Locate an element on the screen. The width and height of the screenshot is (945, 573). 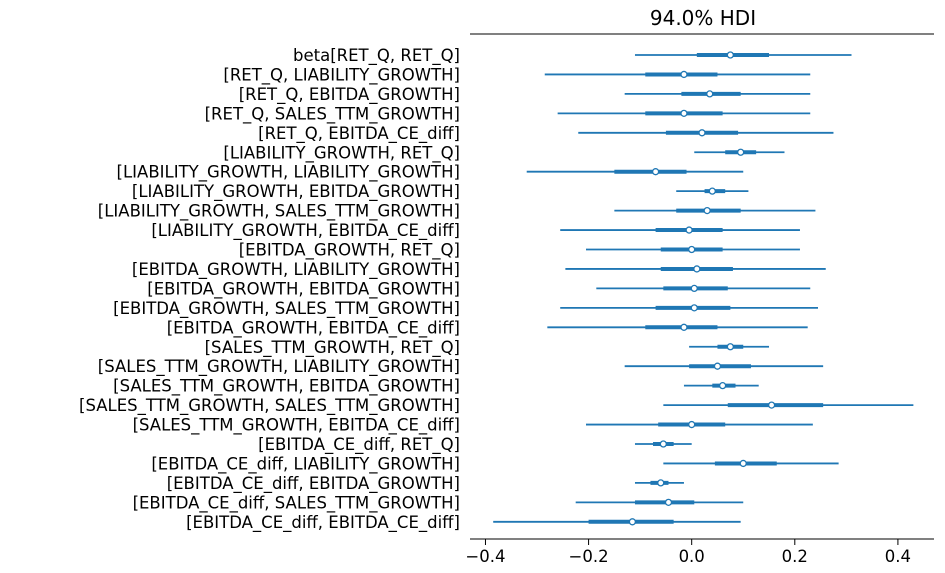
row-label: [SALES_TTM_GROWTH, EBITDA_CE_diff] is located at coordinates (296, 426).